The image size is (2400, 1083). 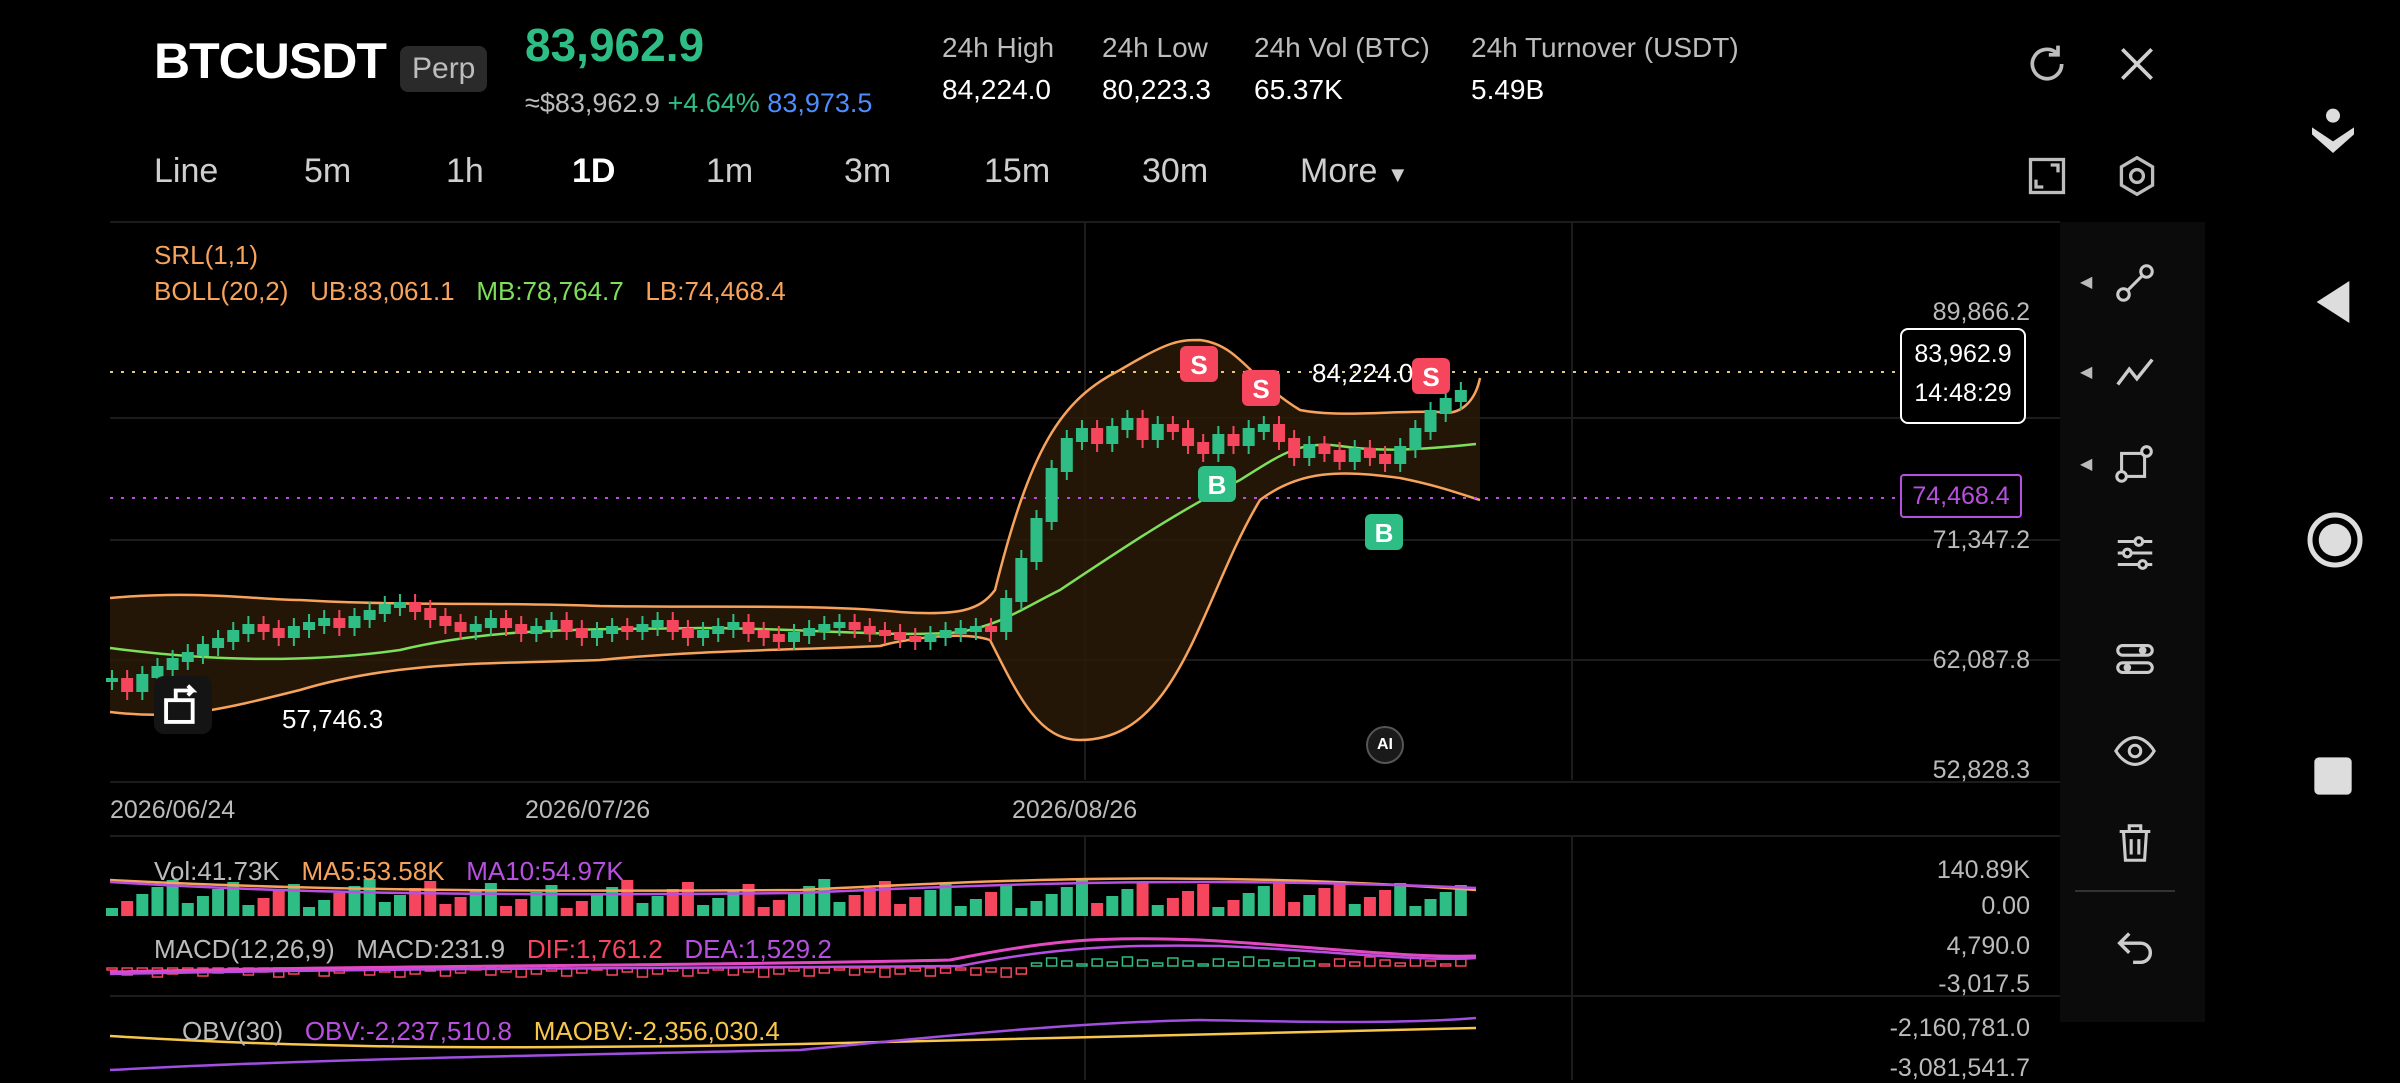 I want to click on perp-badge: Perp, so click(x=444, y=69).